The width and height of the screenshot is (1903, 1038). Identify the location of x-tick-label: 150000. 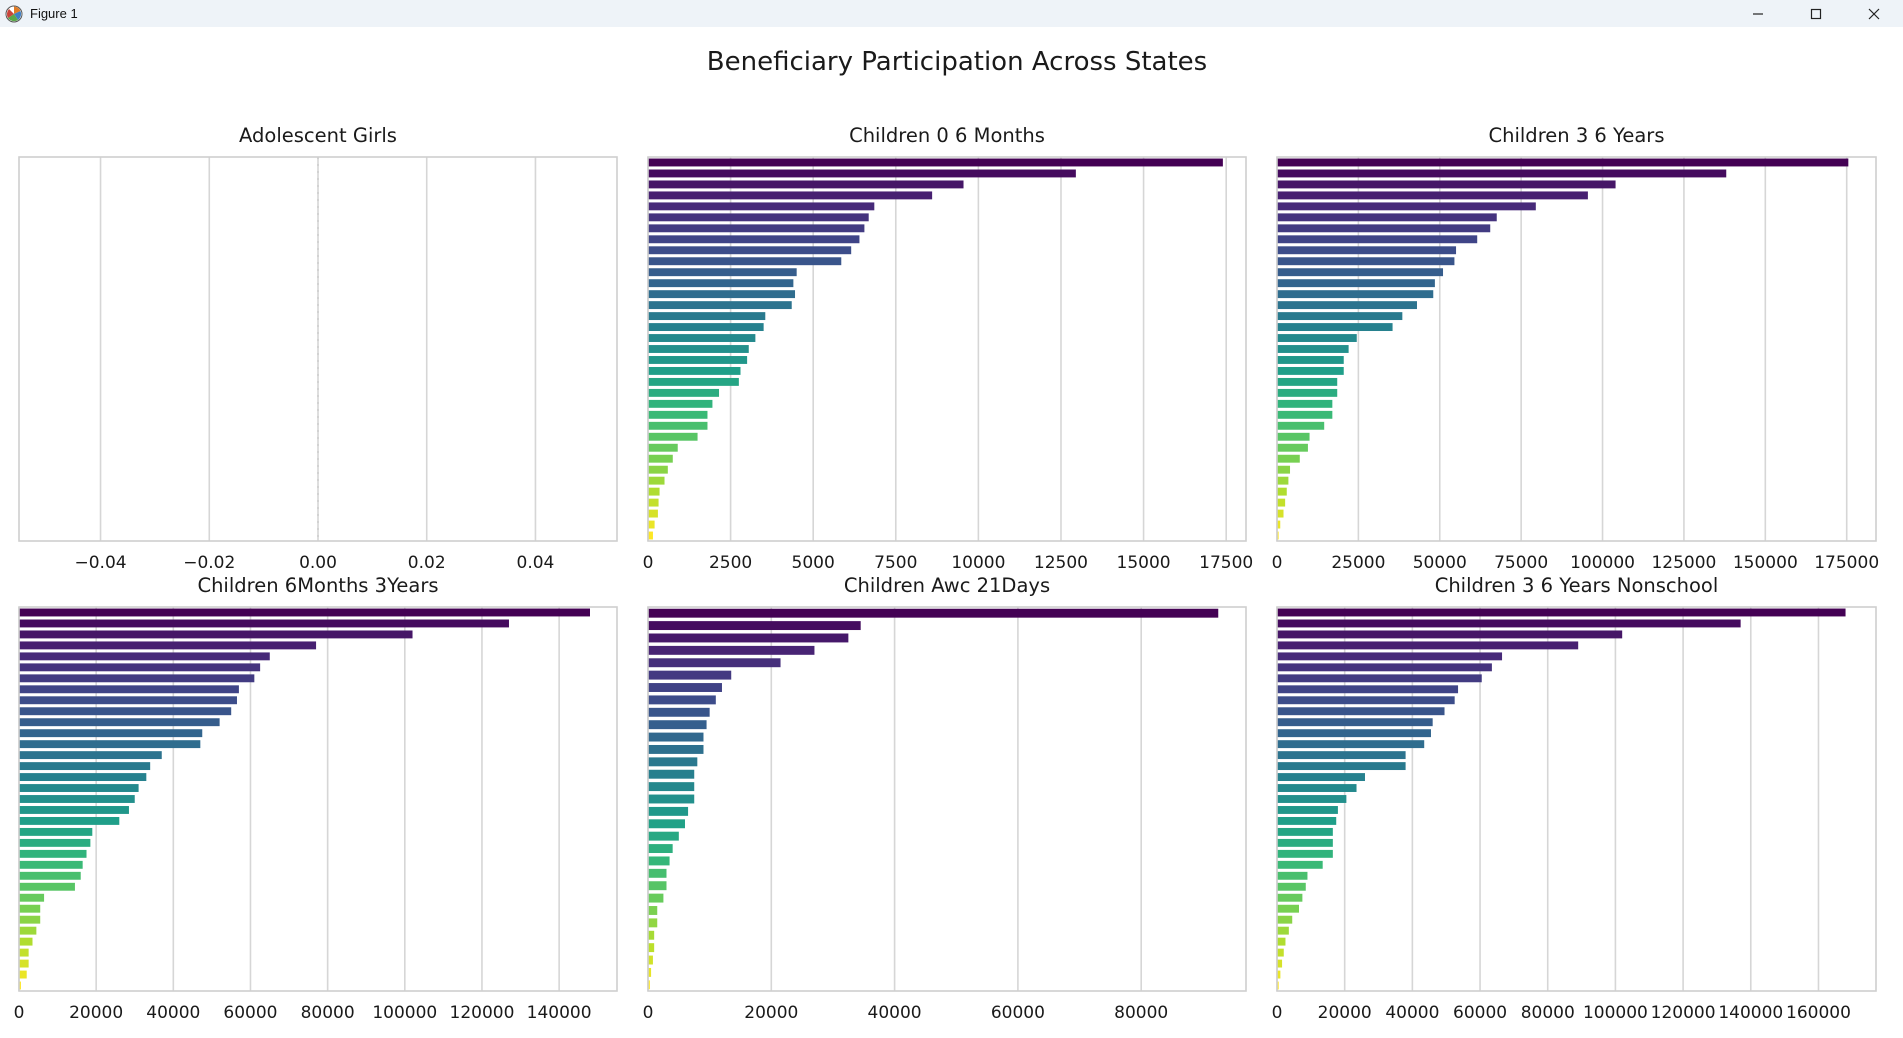
(1765, 563).